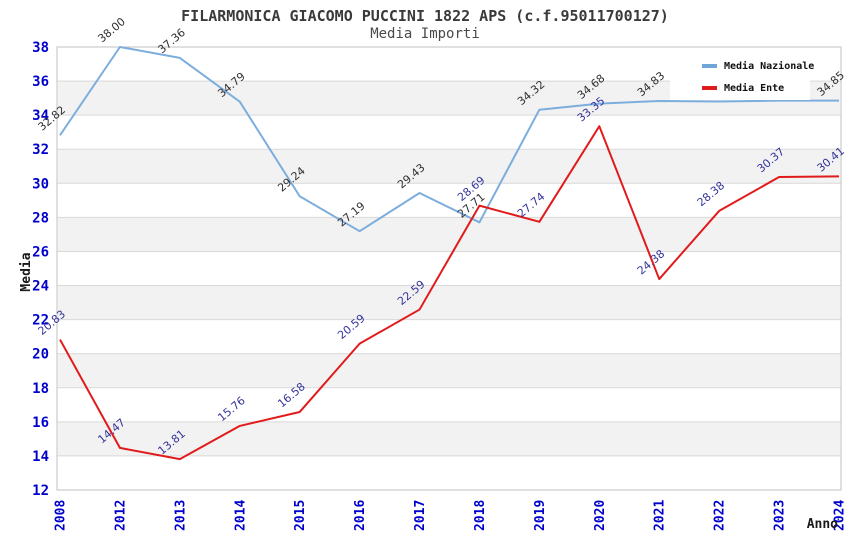  I want to click on y-tick-label: 24, so click(40, 287).